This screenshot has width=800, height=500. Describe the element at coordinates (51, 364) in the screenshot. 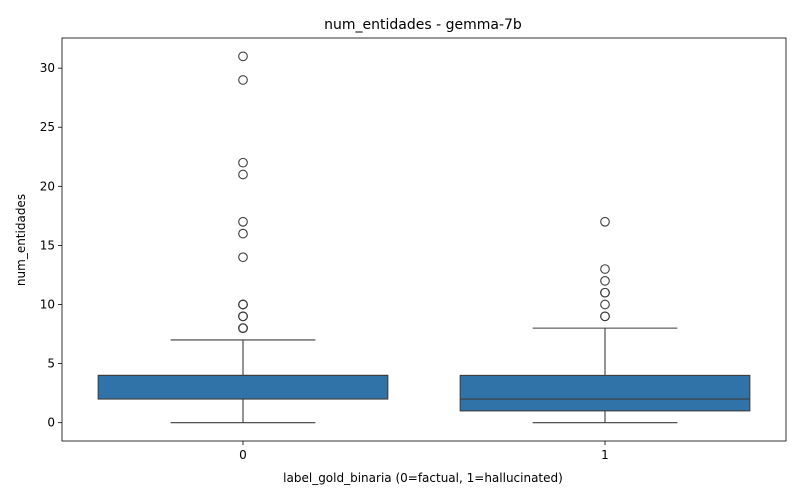

I see `y-tick-label: 5` at that location.